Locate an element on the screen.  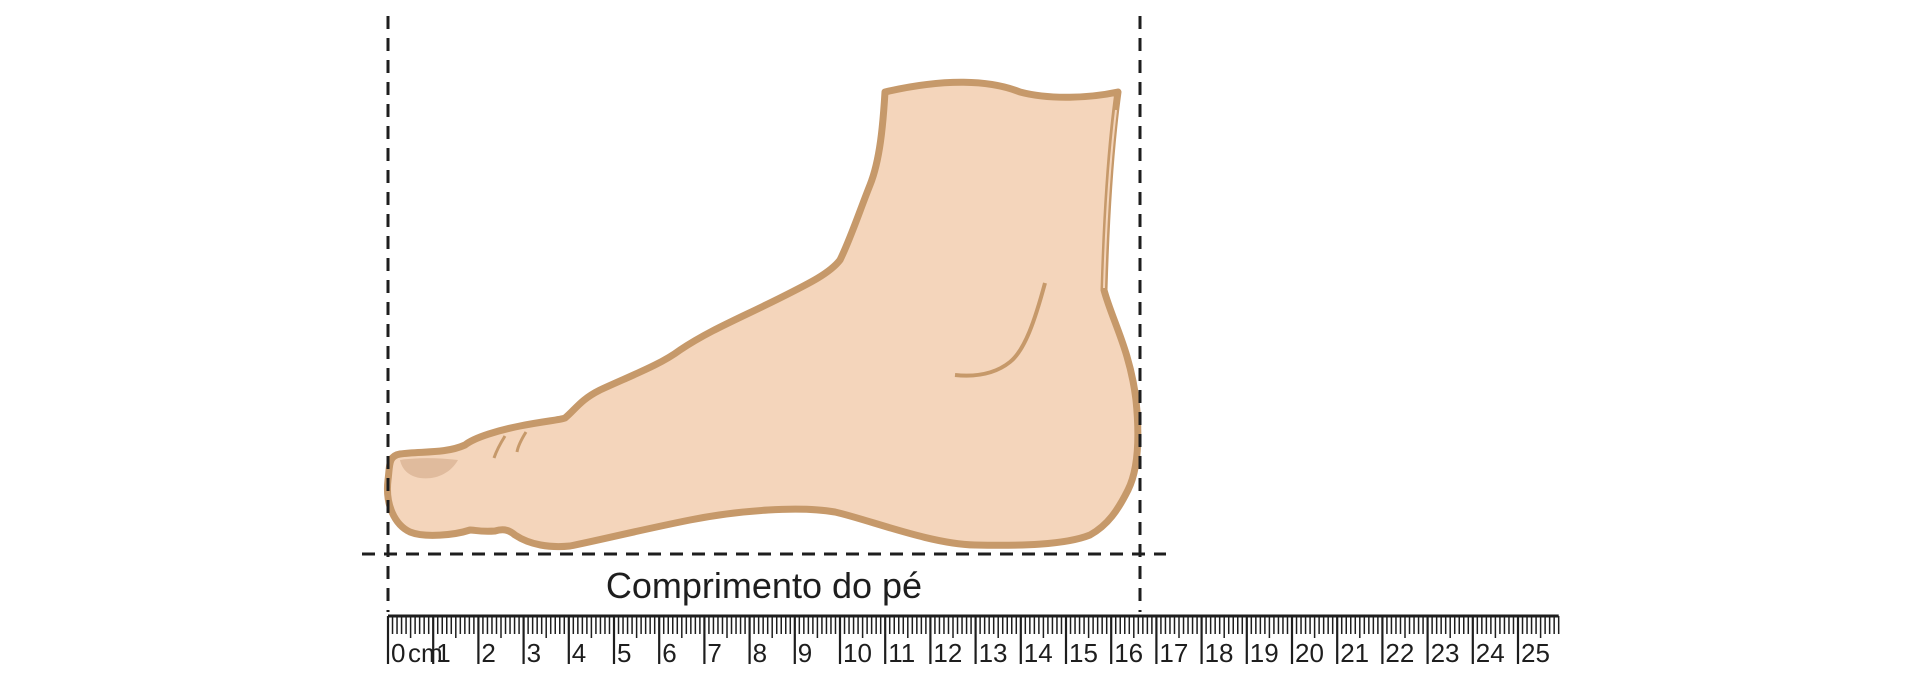
ruler-unit-label: cm is located at coordinates (425, 653).